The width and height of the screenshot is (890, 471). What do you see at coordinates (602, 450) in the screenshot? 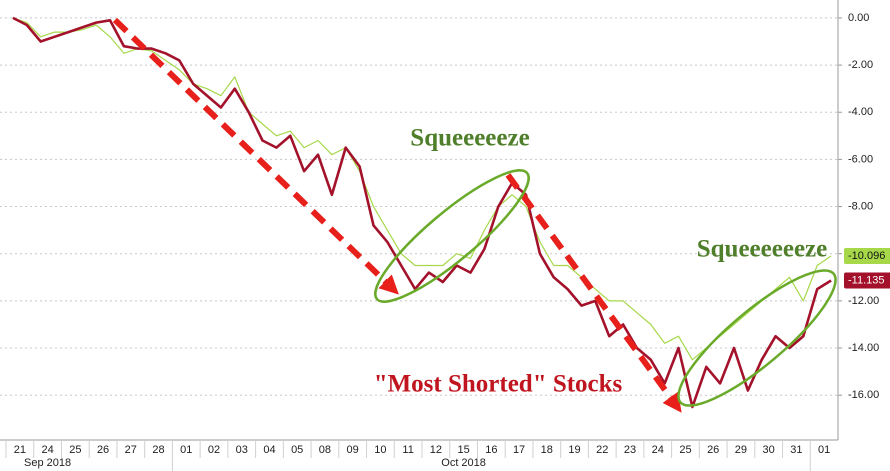
I see `x-tick-label: 22` at bounding box center [602, 450].